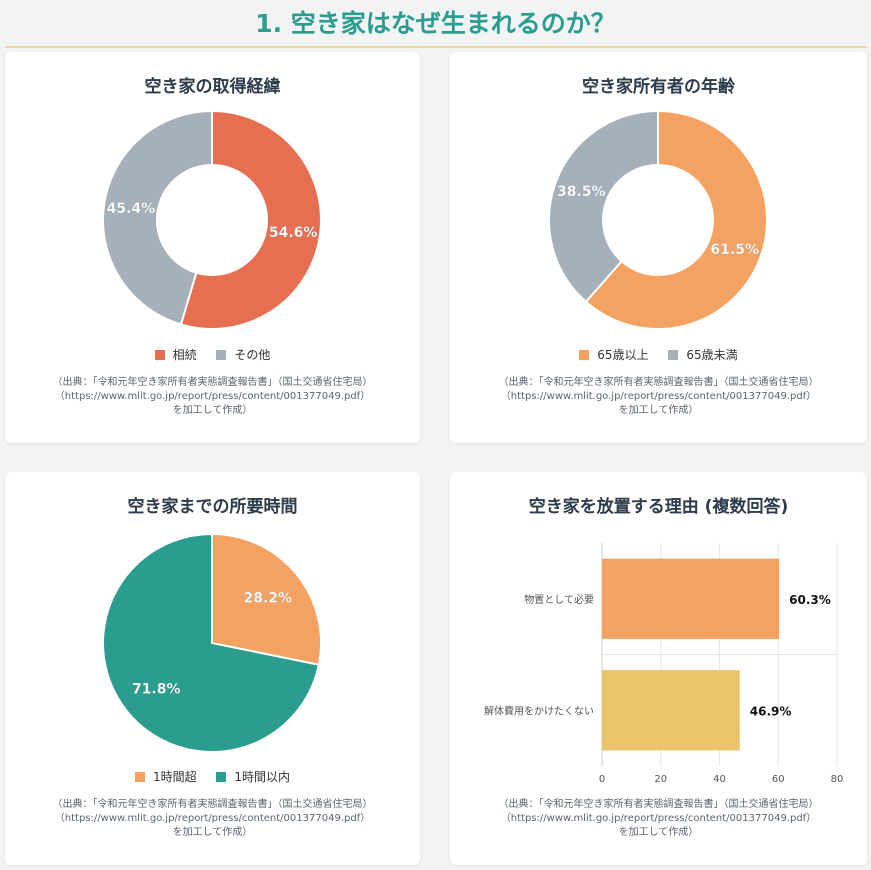  What do you see at coordinates (212, 87) in the screenshot?
I see `chart-title: 空き家の取得経緯` at bounding box center [212, 87].